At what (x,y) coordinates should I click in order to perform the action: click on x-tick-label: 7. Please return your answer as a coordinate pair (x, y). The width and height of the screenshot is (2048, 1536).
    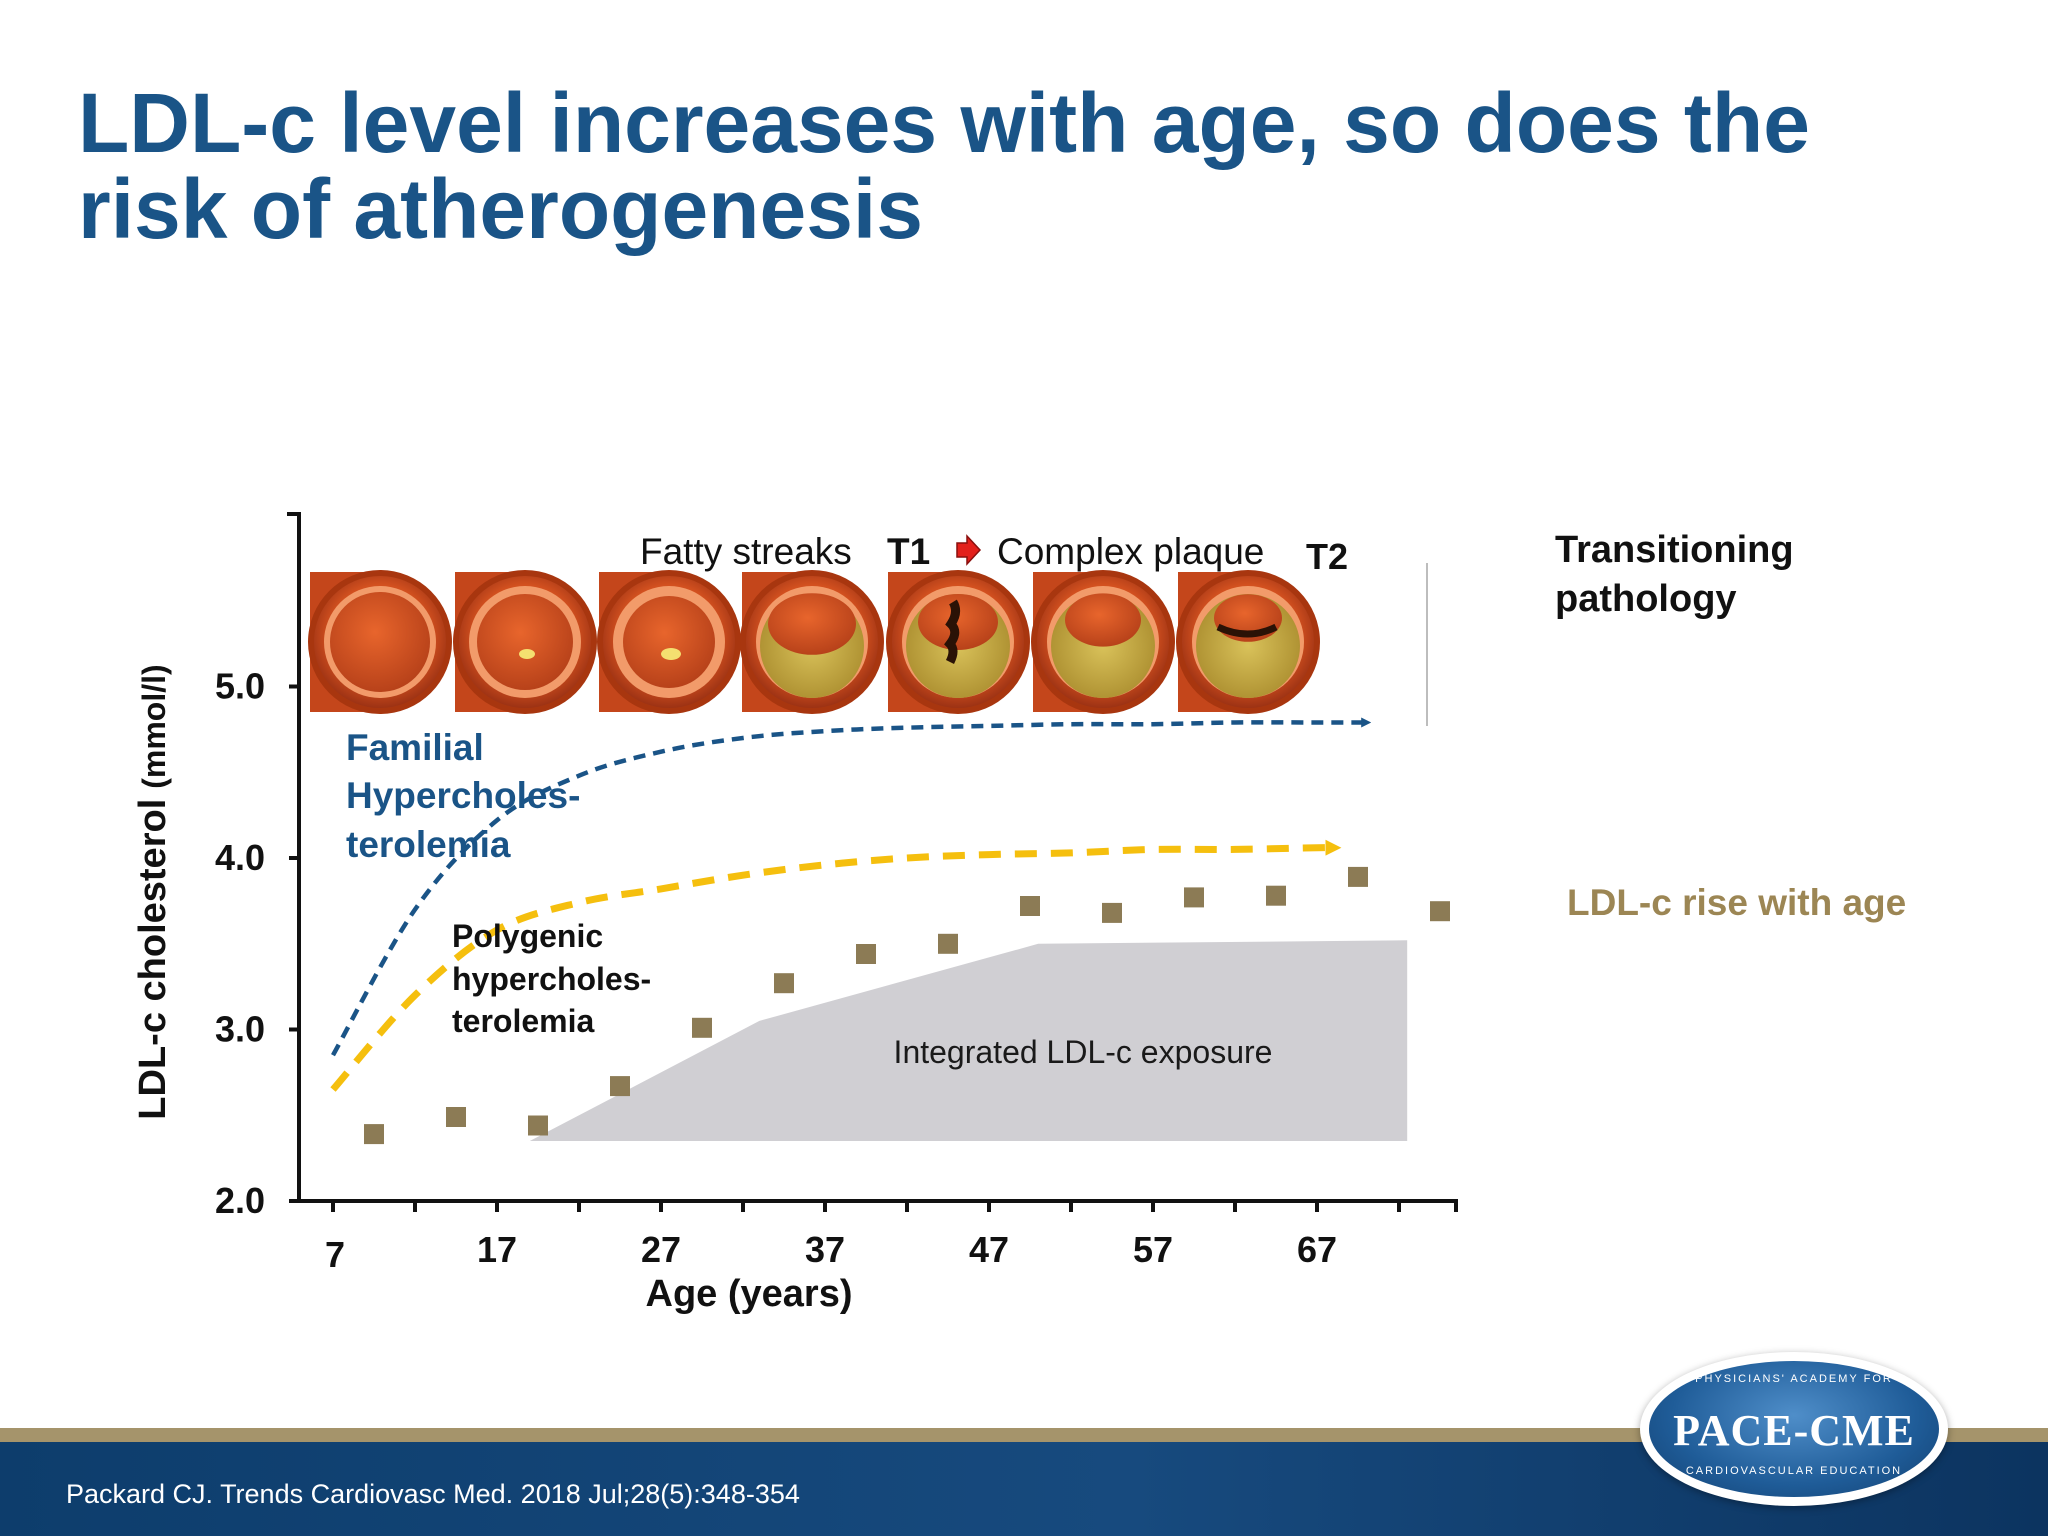
    Looking at the image, I should click on (335, 1254).